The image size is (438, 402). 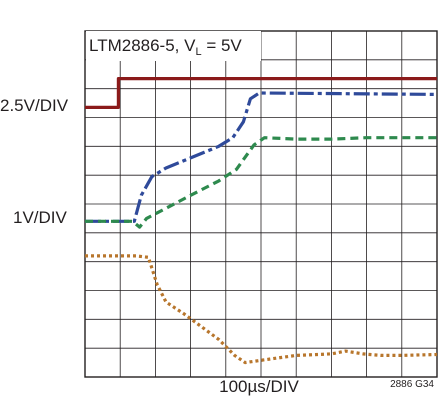 What do you see at coordinates (259, 386) in the screenshot?
I see `x-axis-label: 100µs/DIV` at bounding box center [259, 386].